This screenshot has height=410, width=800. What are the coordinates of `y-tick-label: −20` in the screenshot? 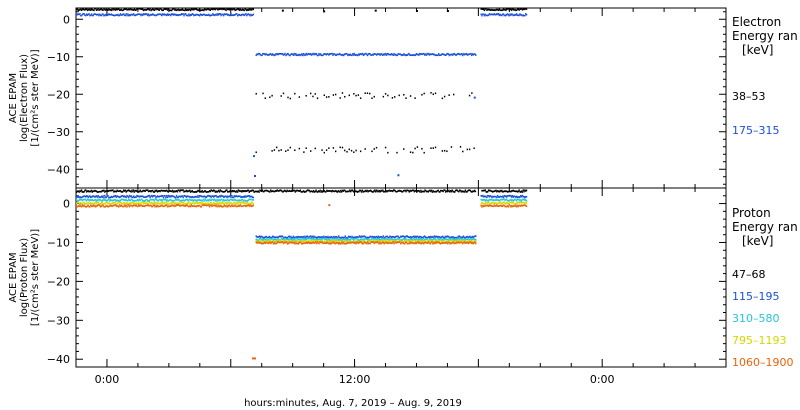 It's located at (58, 281).